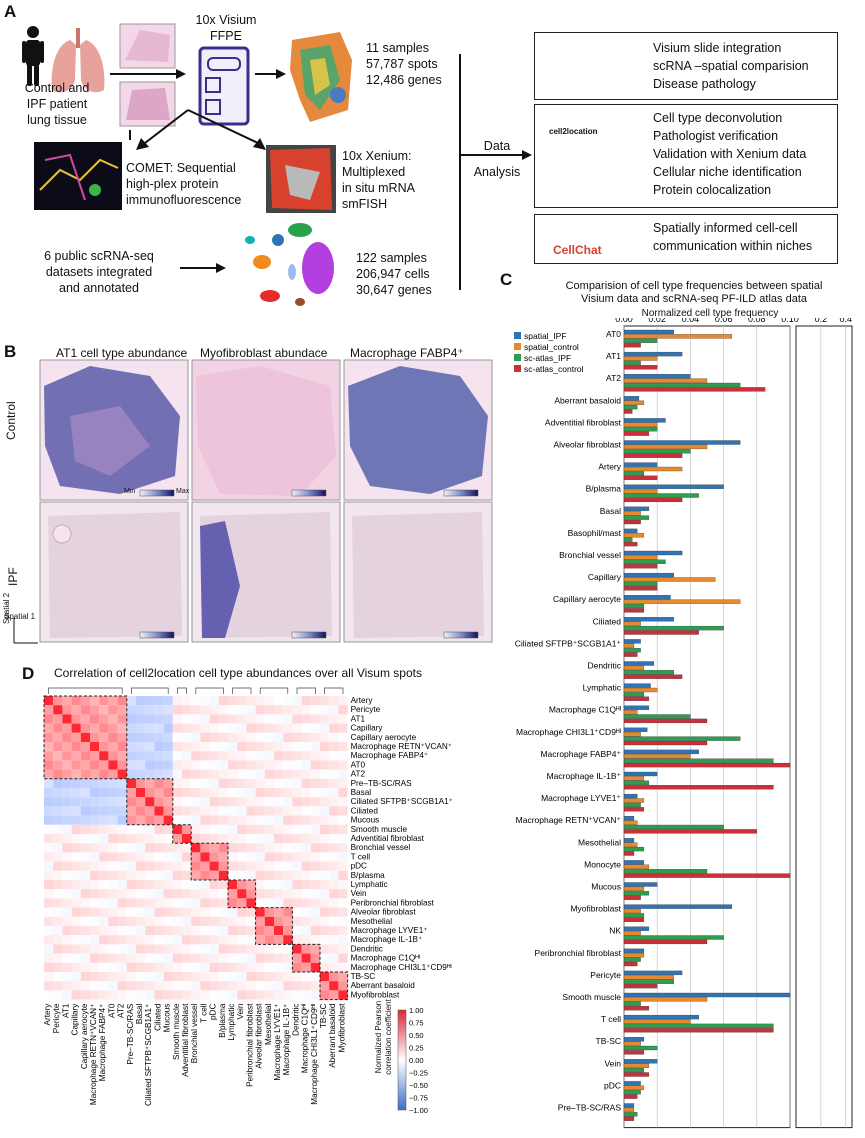 This screenshot has height=1138, width=865. What do you see at coordinates (583, 422) in the screenshot?
I see `category-label: Adventitial fibroblast` at bounding box center [583, 422].